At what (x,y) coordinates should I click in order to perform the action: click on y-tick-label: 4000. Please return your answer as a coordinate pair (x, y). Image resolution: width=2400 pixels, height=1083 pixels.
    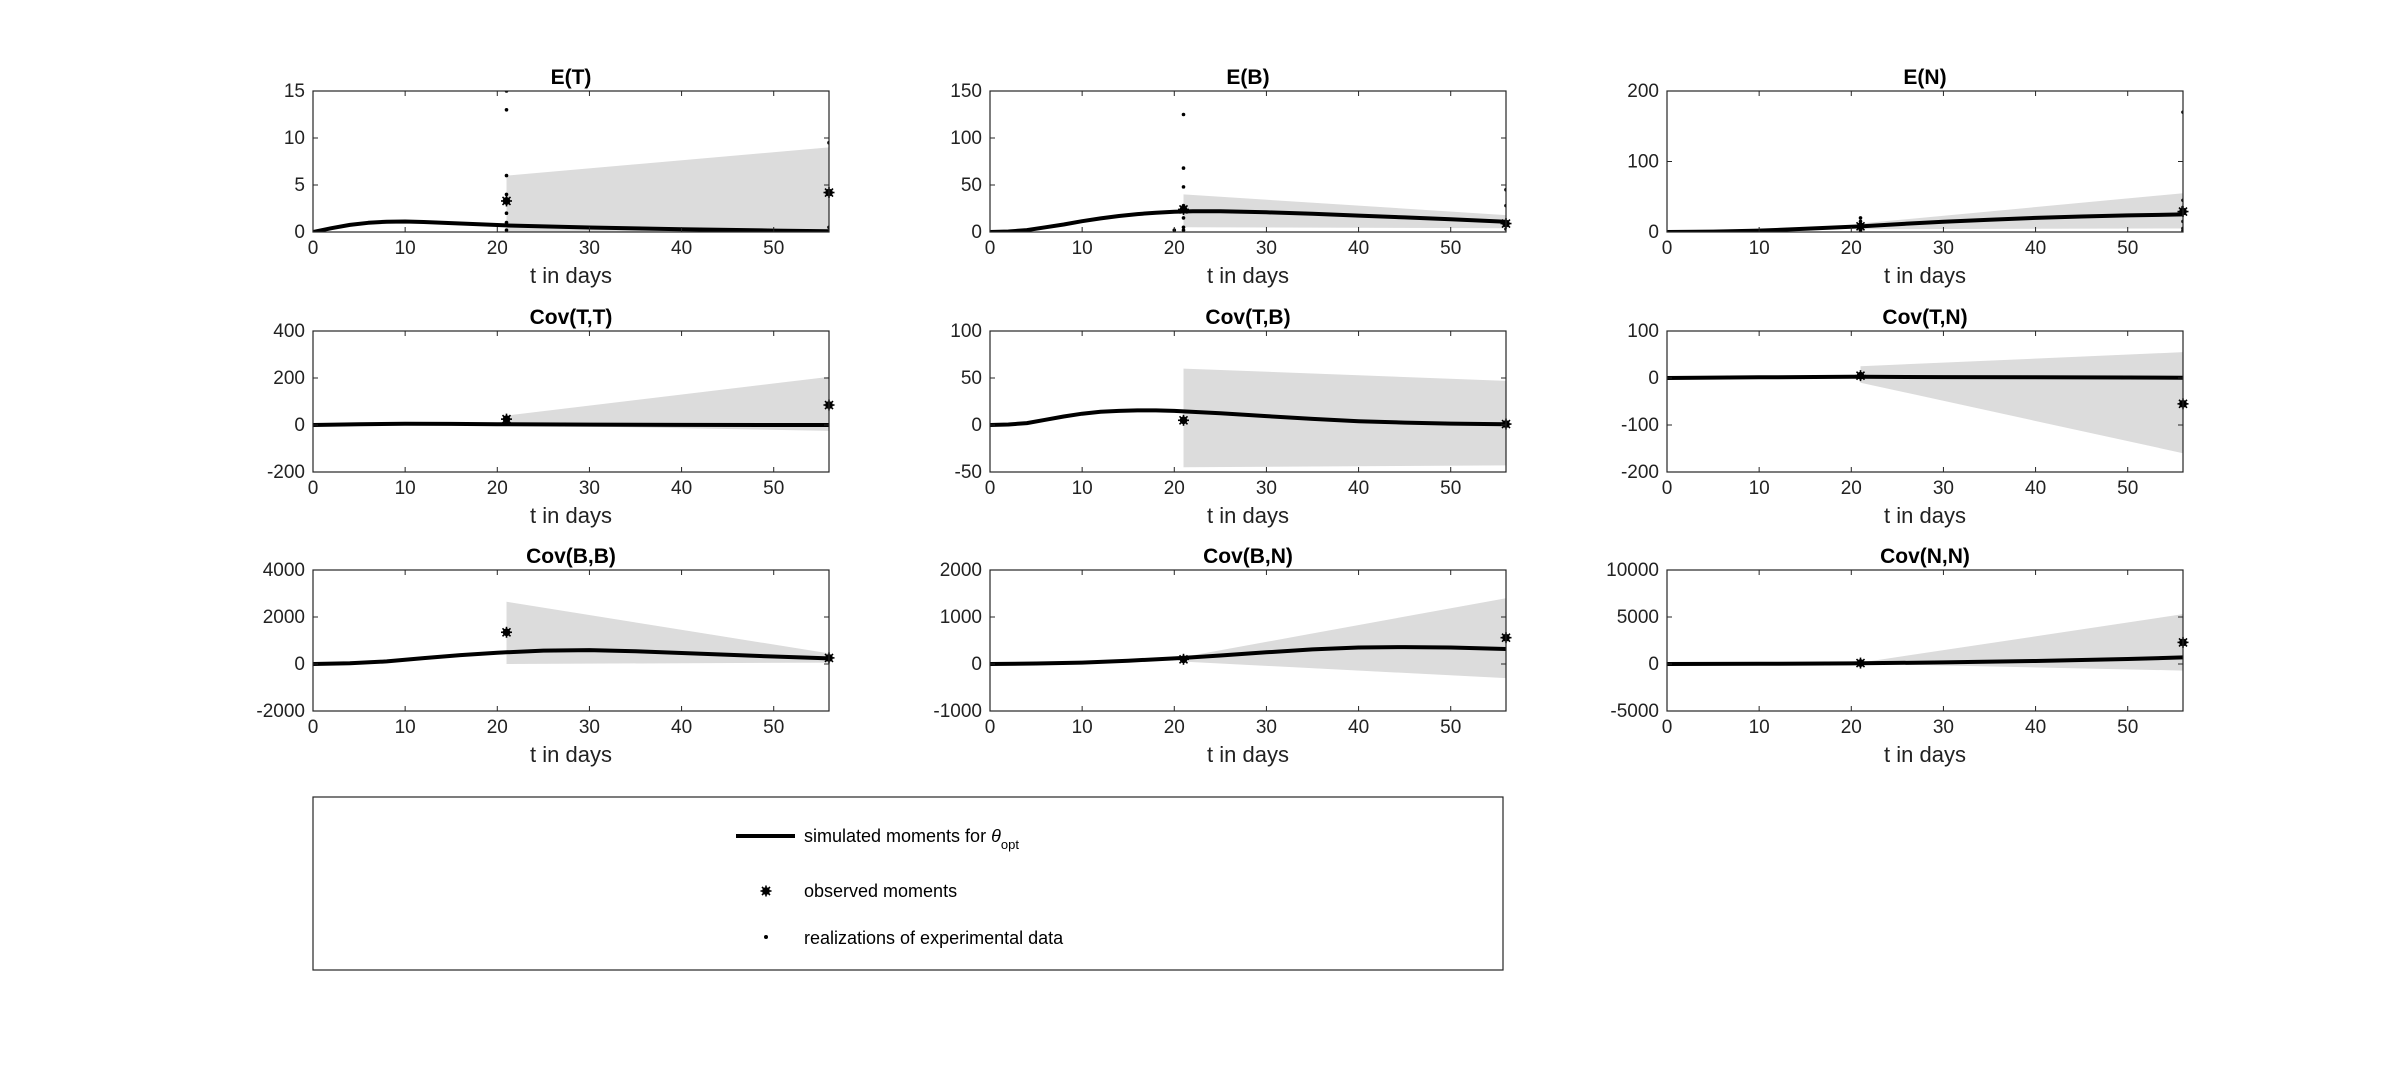
    Looking at the image, I should click on (284, 570).